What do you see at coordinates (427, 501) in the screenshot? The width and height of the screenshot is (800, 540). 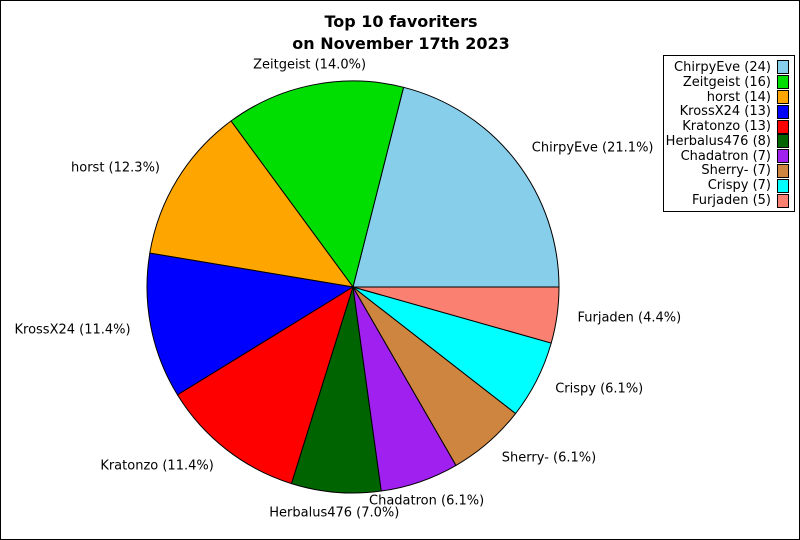 I see `slice-label-Chadatron: Chadatron (6.1%)` at bounding box center [427, 501].